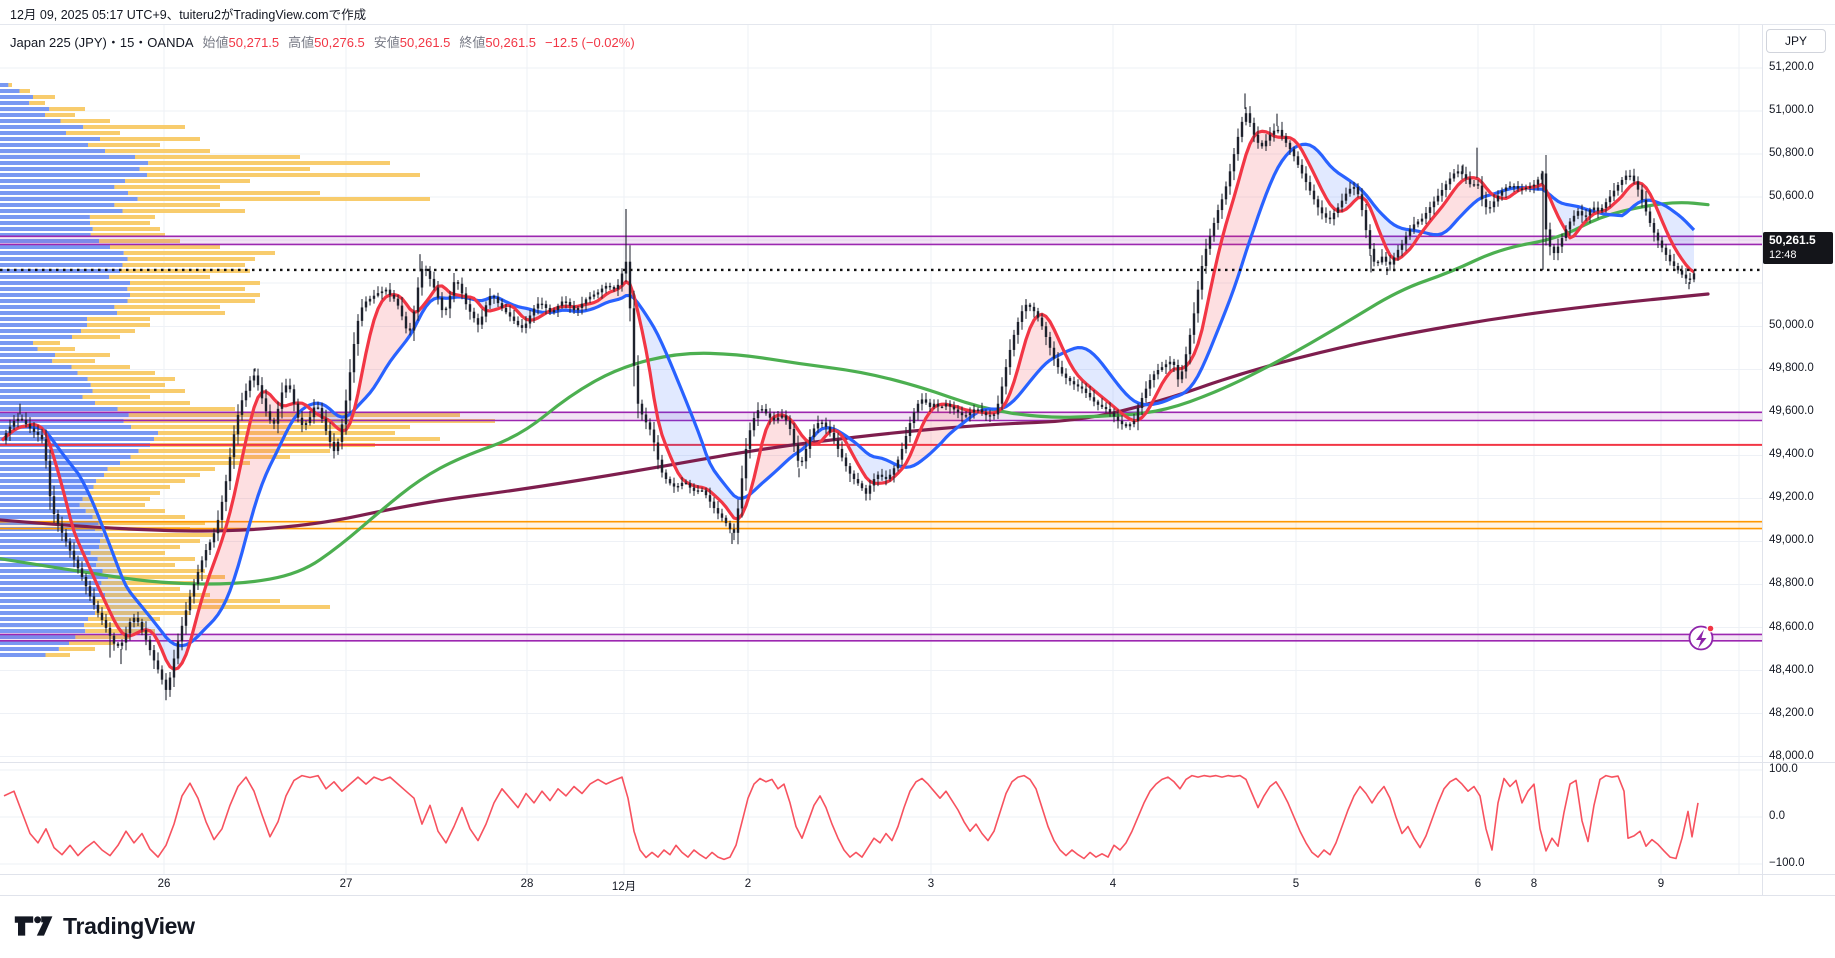 This screenshot has height=958, width=1835. Describe the element at coordinates (1792, 240) in the screenshot. I see `last-price-value: 50,261.5` at that location.